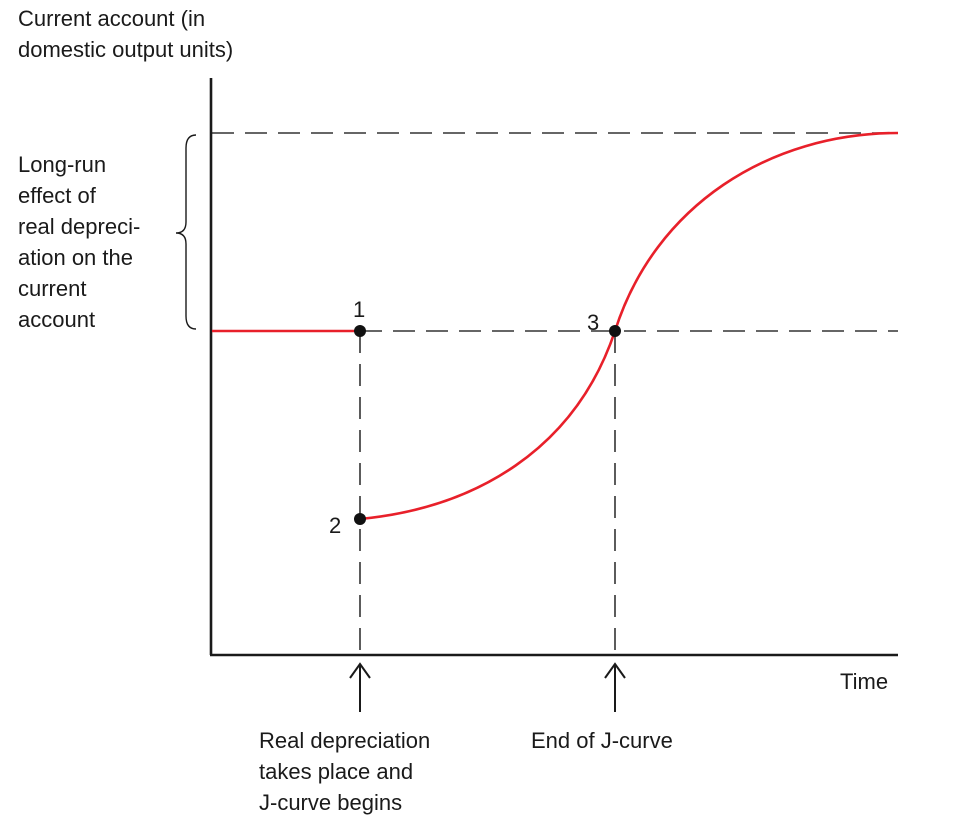 The width and height of the screenshot is (958, 818). Describe the element at coordinates (593, 322) in the screenshot. I see `point-3-label: 3` at that location.